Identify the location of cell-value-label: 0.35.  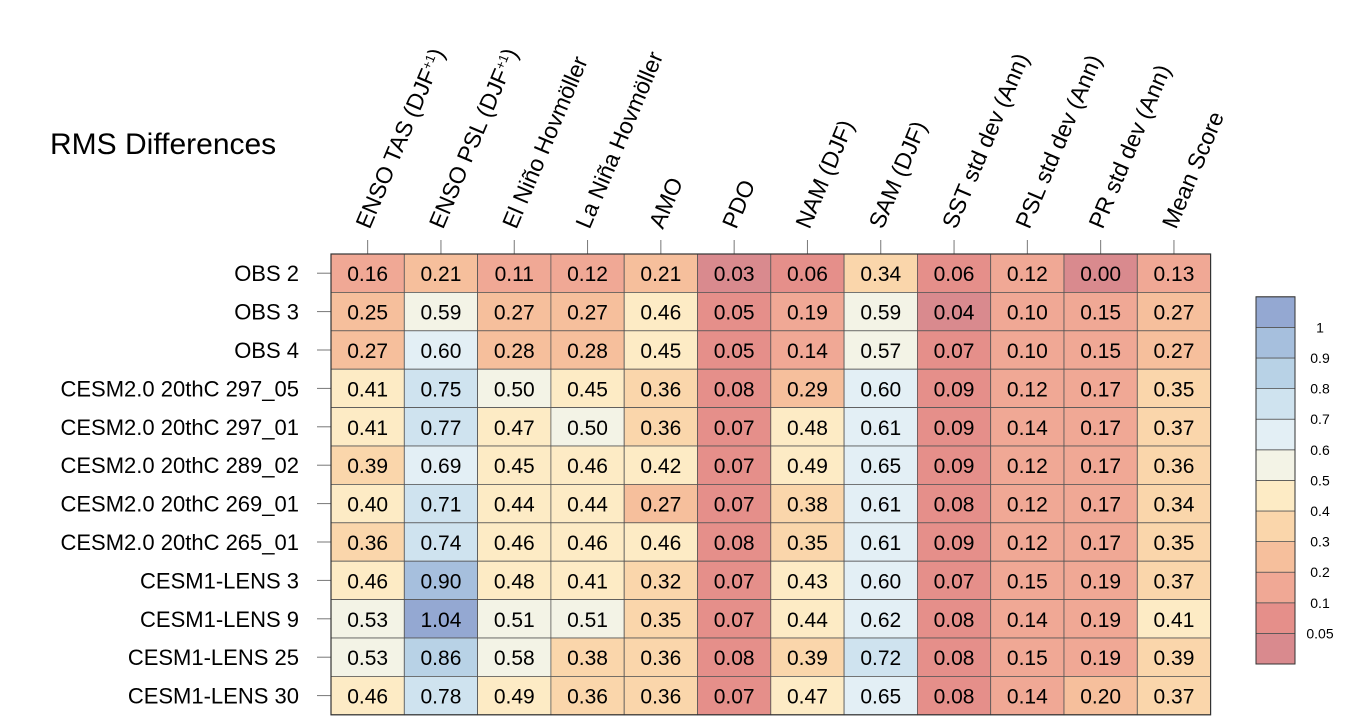
(1174, 543).